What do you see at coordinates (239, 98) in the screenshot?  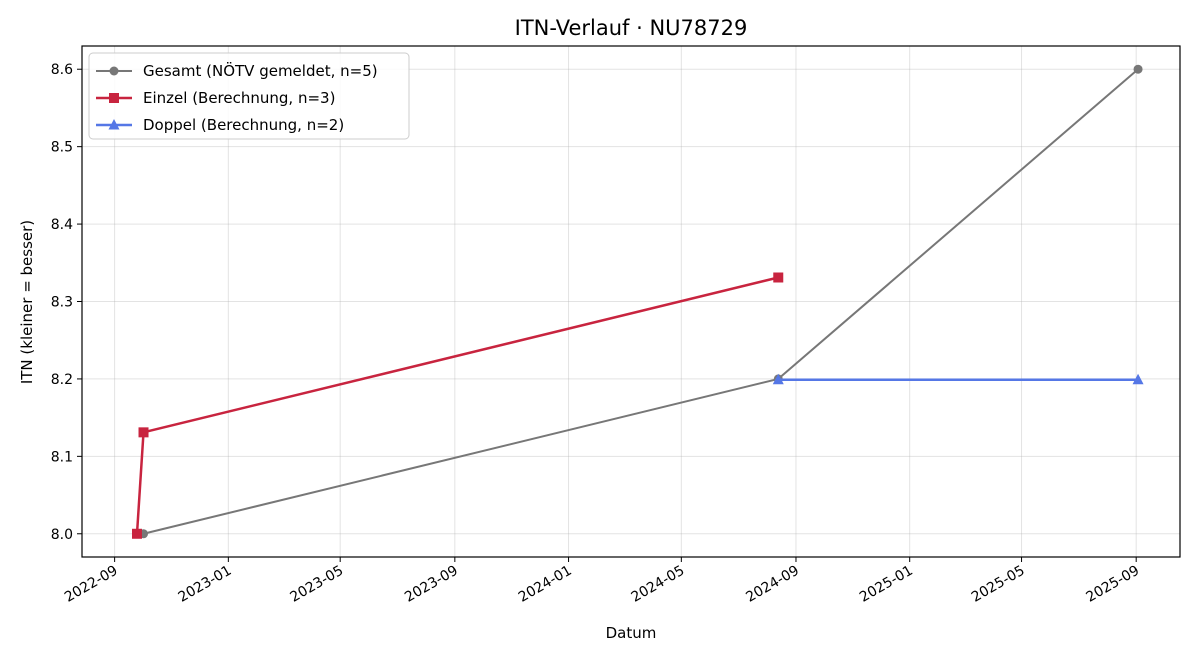 I see `legend-entry: Einzel (Berechnung, n=3)` at bounding box center [239, 98].